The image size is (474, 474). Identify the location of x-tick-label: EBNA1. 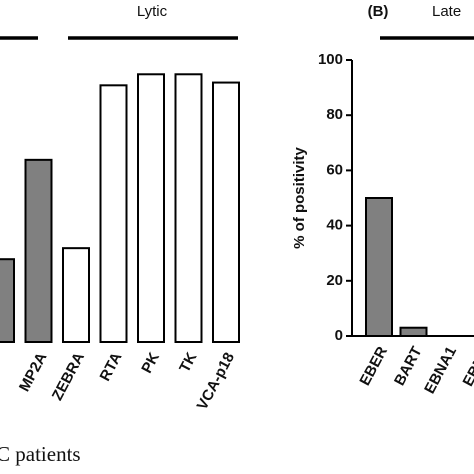
(440, 370).